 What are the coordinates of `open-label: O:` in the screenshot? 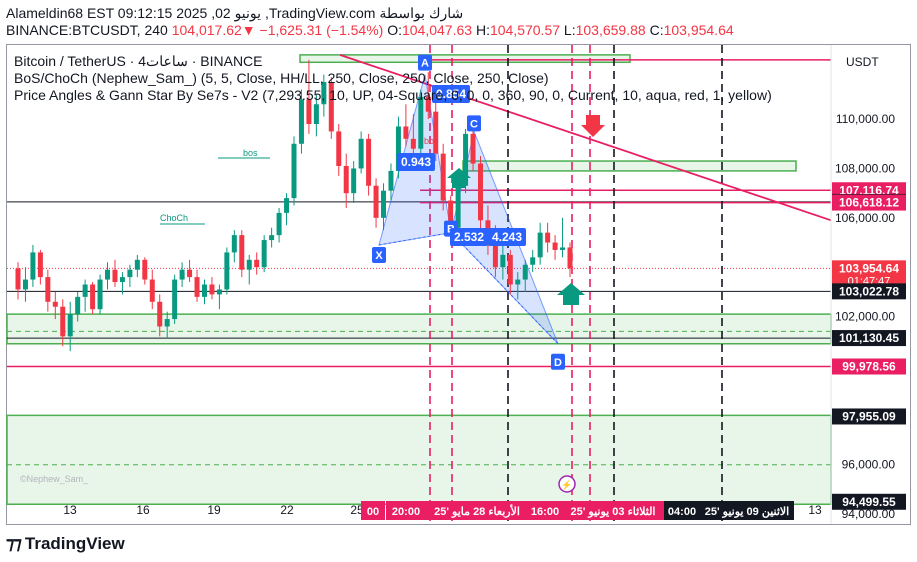 It's located at (394, 30).